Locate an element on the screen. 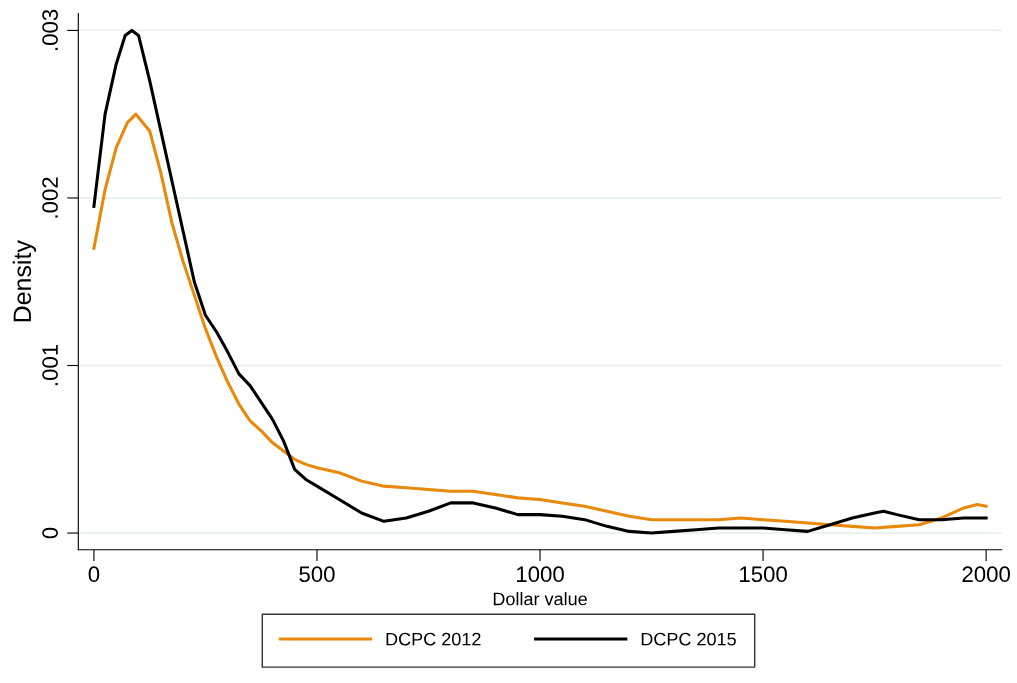 The width and height of the screenshot is (1017, 683). x-tick-label: 1500 is located at coordinates (763, 574).